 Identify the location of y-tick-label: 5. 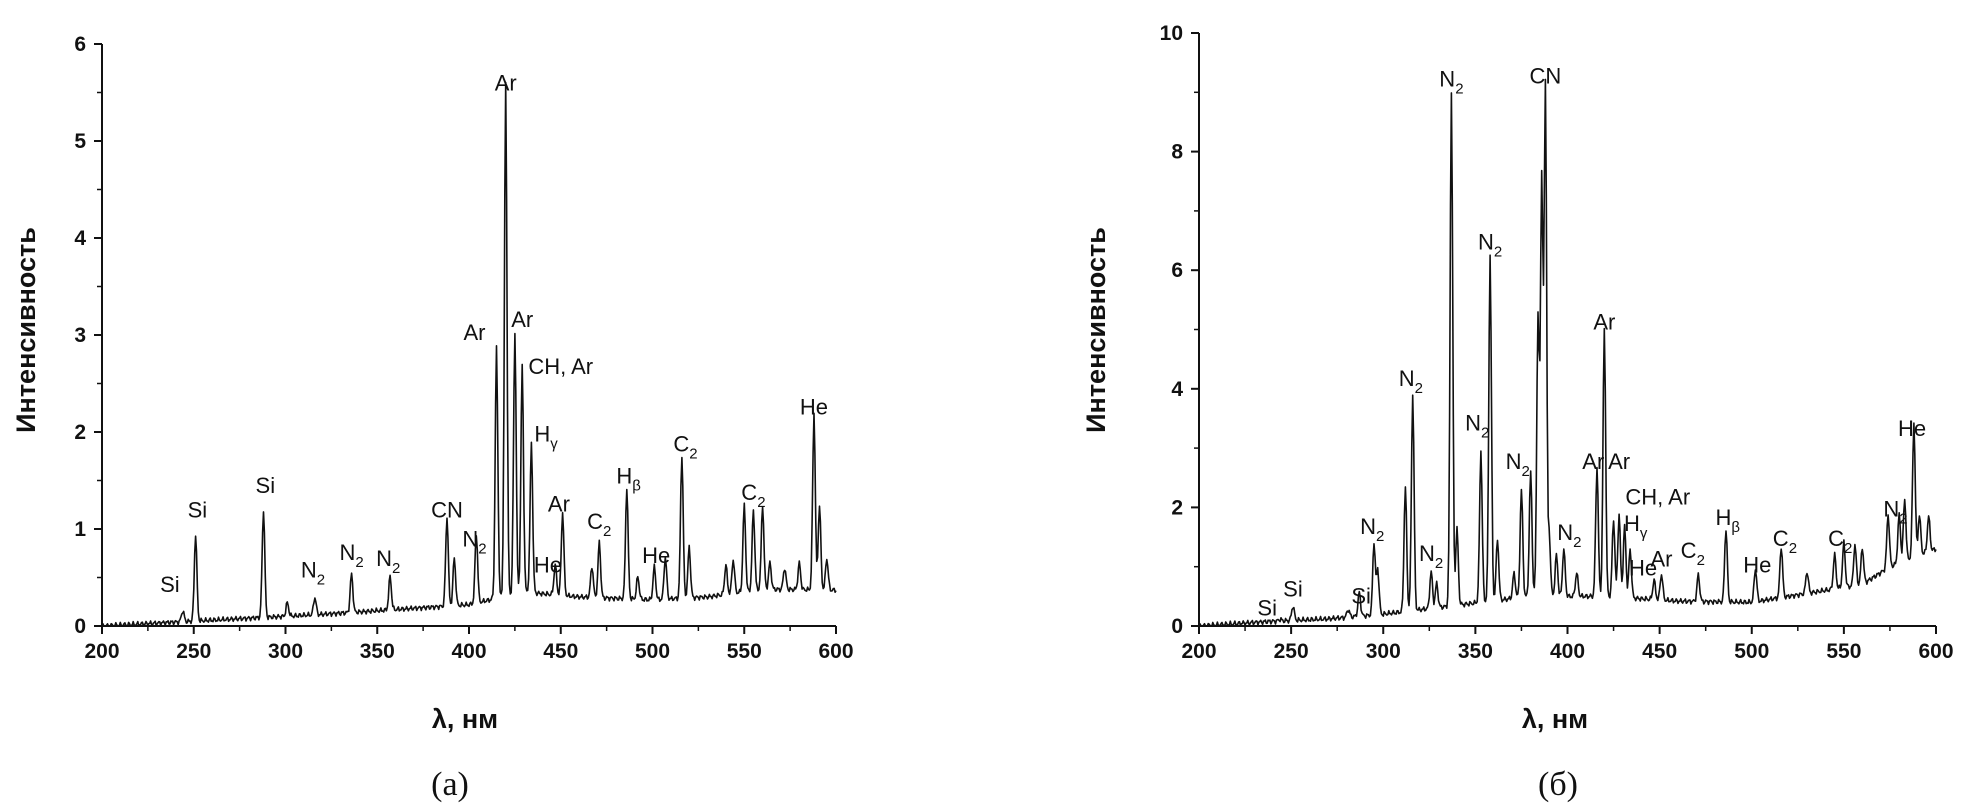
(80, 141).